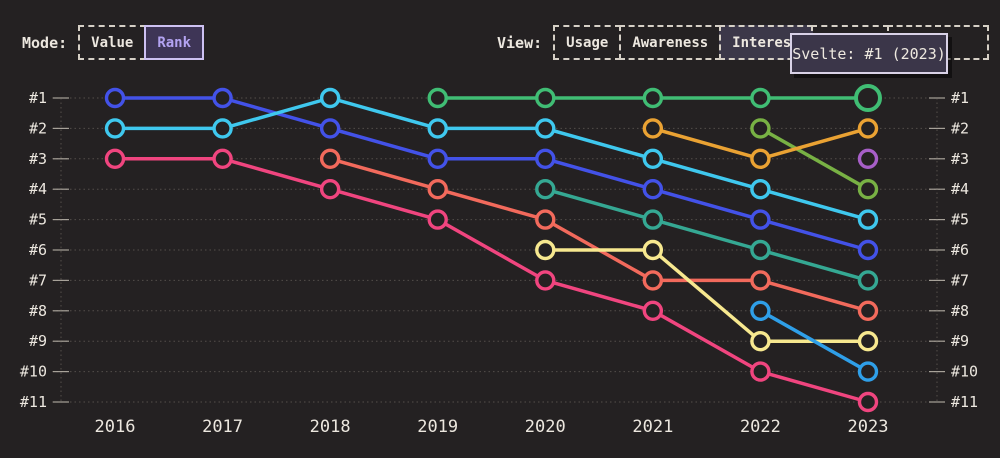 The height and width of the screenshot is (458, 1000). I want to click on point-series-olive-2023, so click(868, 189).